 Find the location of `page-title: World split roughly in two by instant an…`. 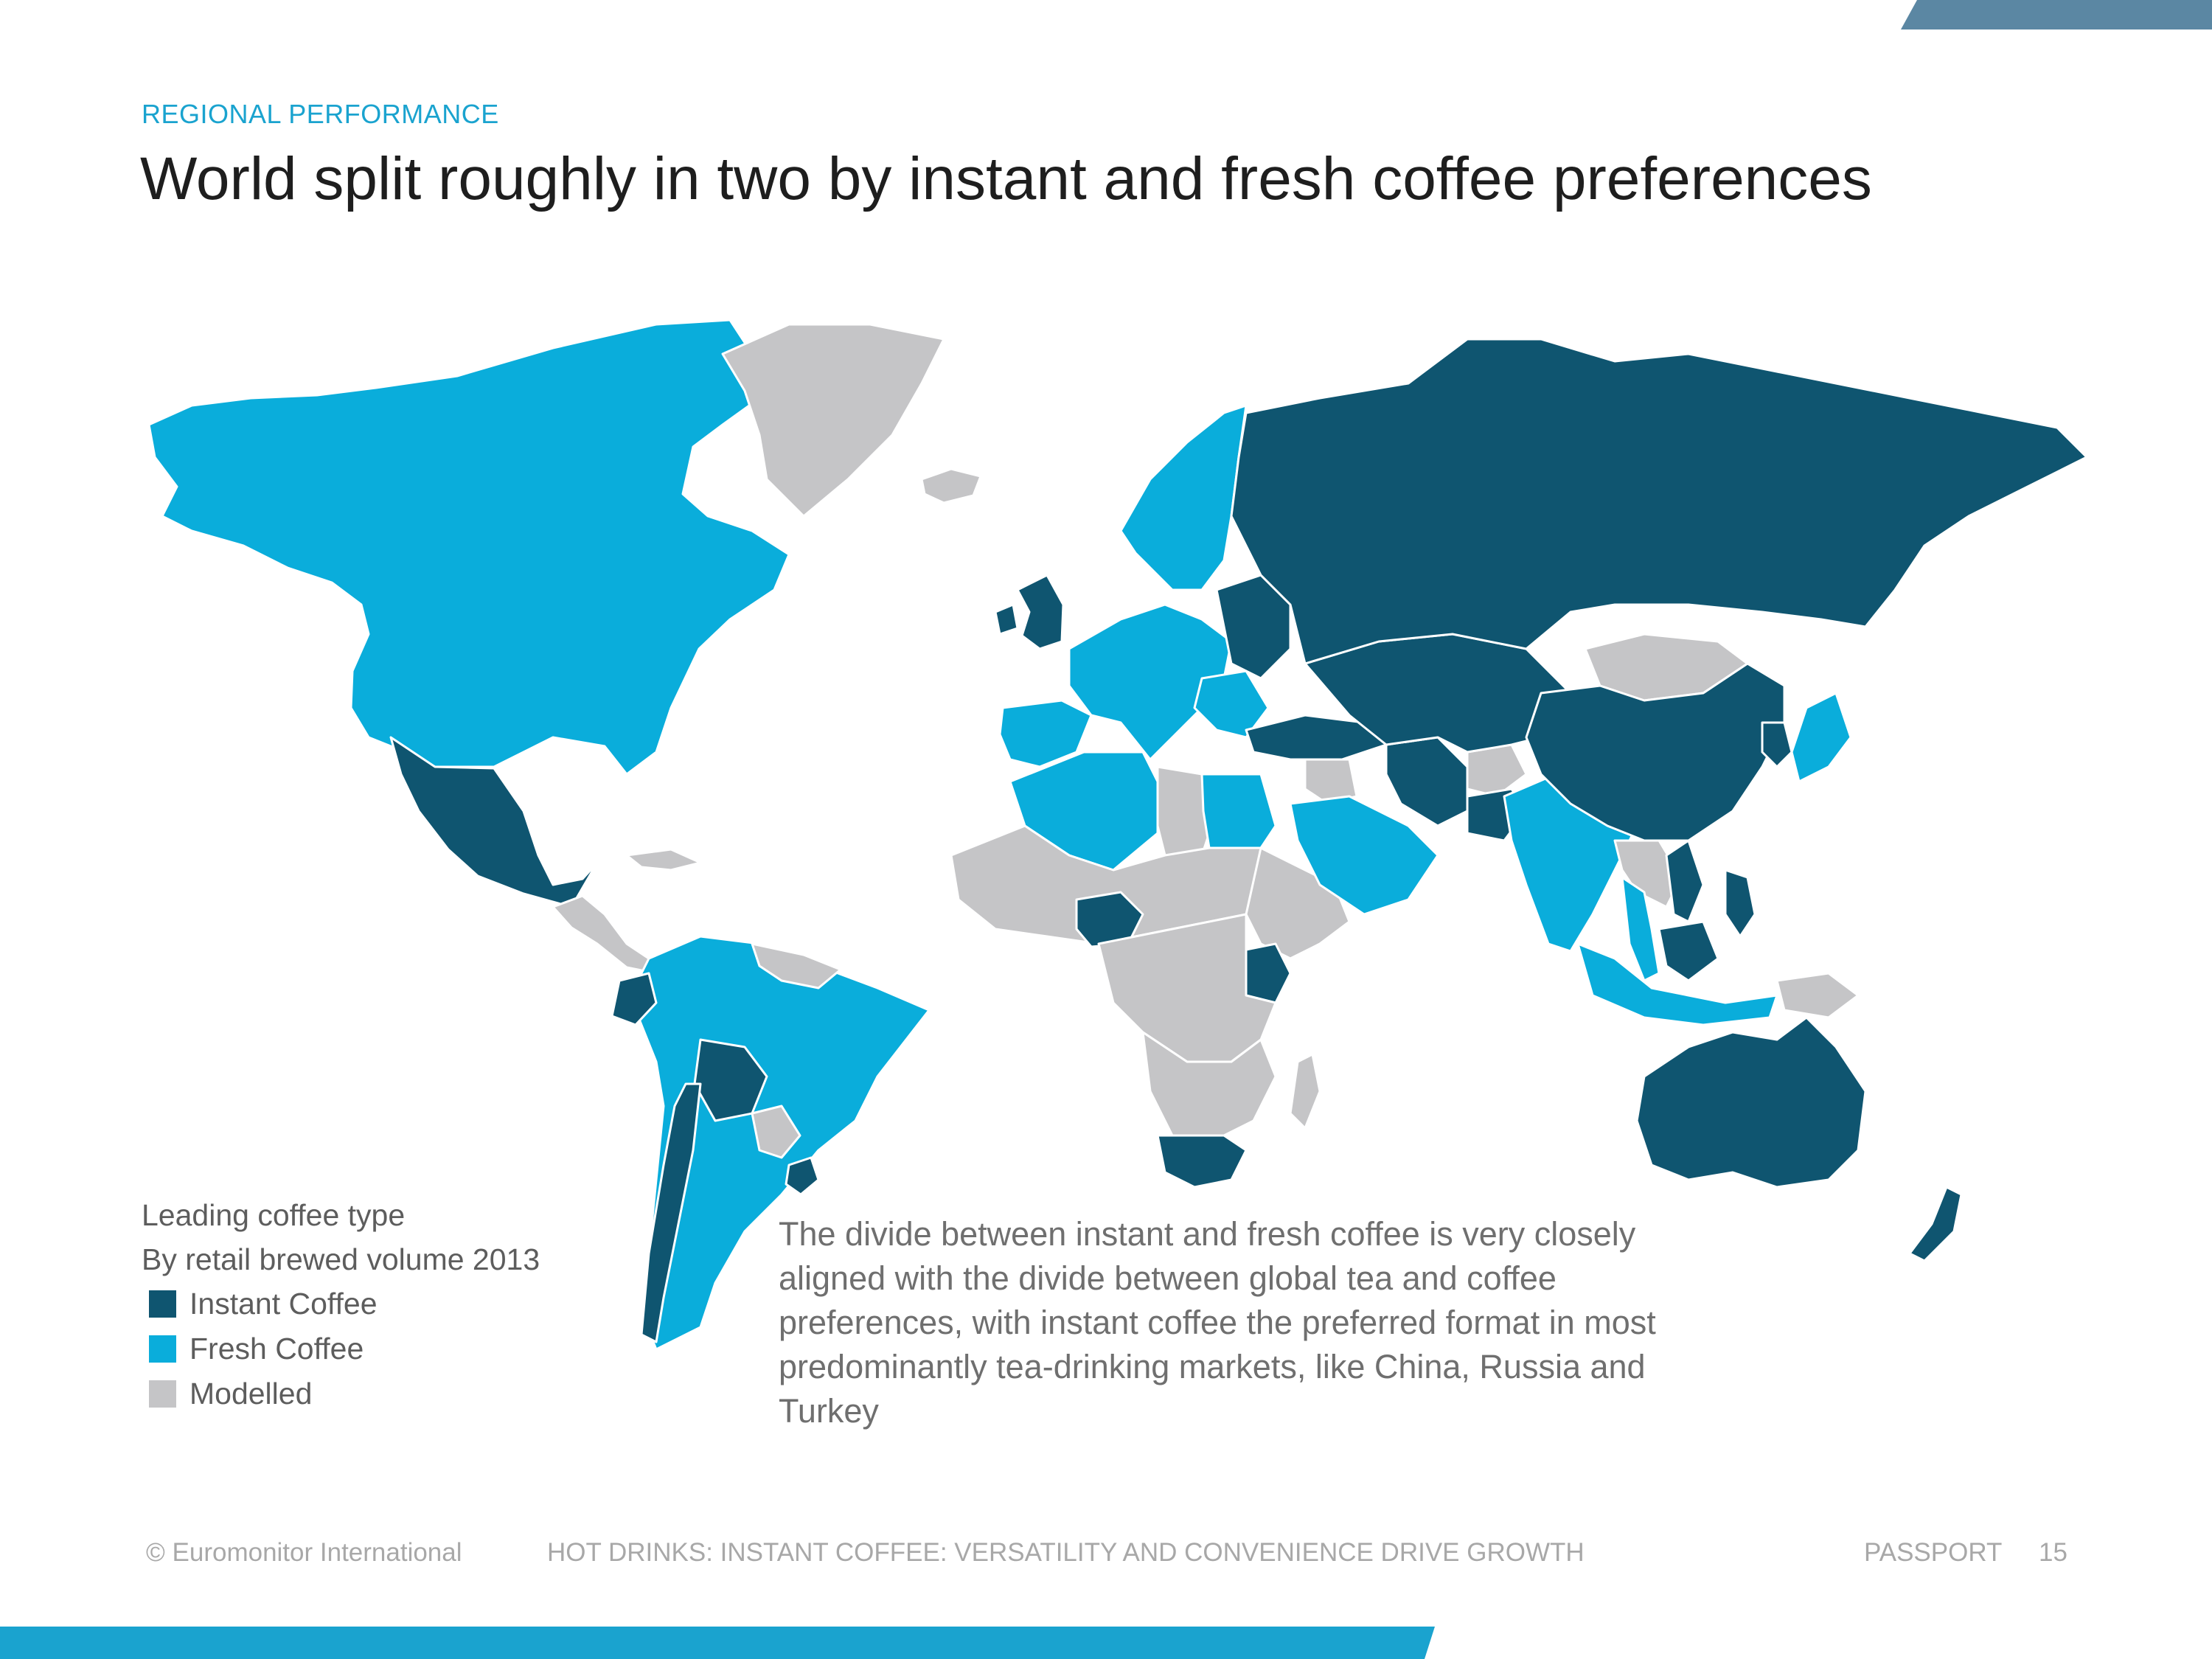

page-title: World split roughly in two by instant an… is located at coordinates (1006, 179).